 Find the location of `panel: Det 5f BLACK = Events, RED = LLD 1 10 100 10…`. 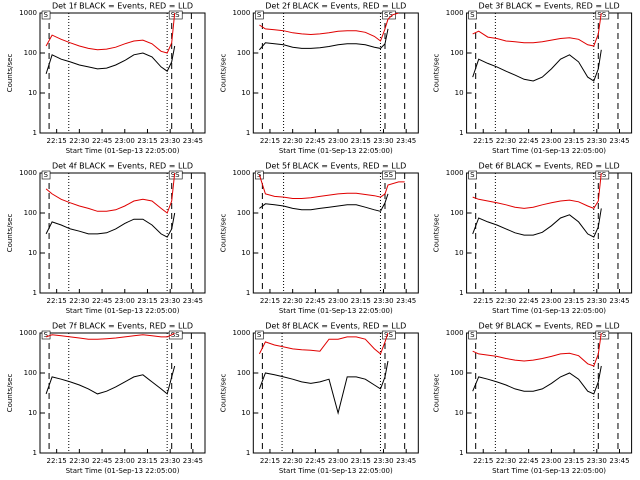

panel: Det 5f BLACK = Events, RED = LLD 1 10 100 10… is located at coordinates (319, 238).